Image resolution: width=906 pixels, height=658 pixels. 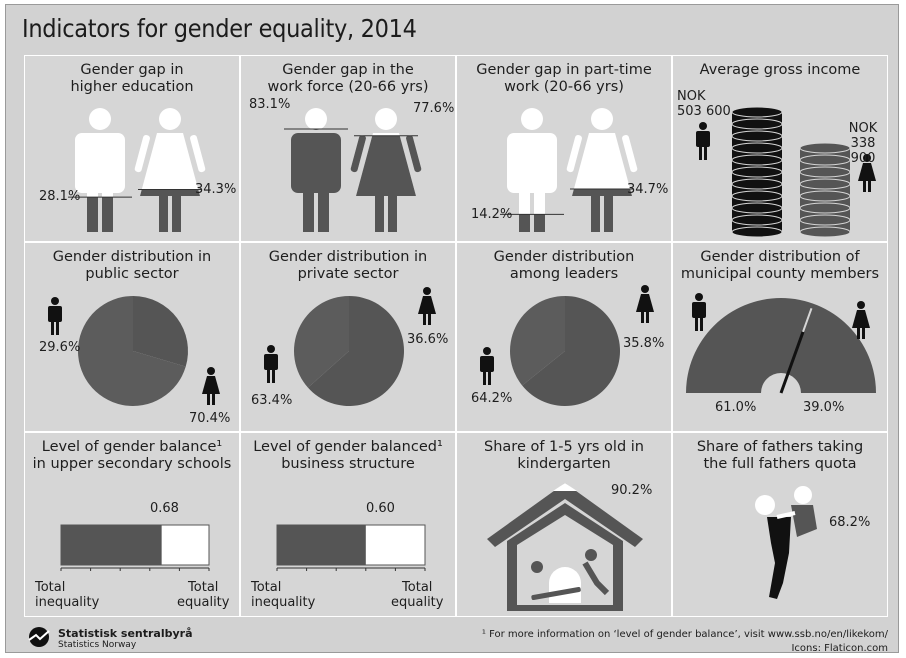 I want to click on panel-title: Gender distribution among leaders, so click(x=564, y=265).